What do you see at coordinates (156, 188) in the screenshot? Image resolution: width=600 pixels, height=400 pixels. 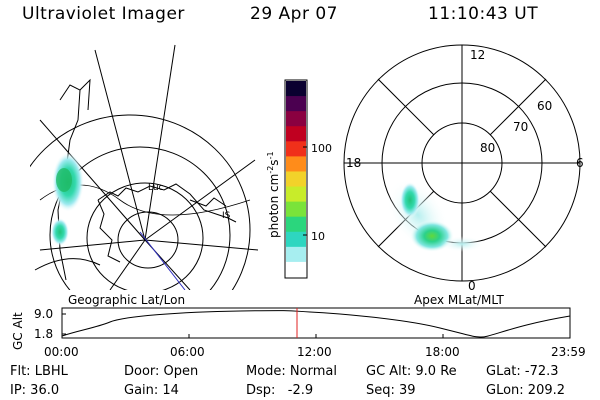 I see `map-label-luc: Luc` at bounding box center [156, 188].